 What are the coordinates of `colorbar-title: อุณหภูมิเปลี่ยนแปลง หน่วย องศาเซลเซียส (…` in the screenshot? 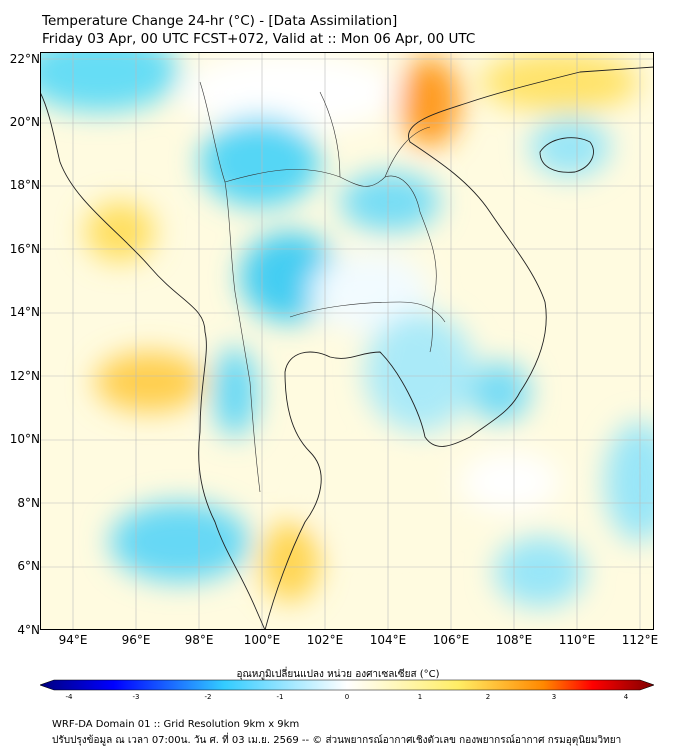 It's located at (338, 674).